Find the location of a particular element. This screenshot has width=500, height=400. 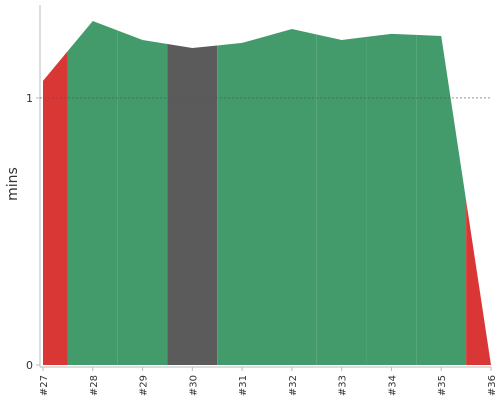

y-tick-label: 1 is located at coordinates (29, 98).